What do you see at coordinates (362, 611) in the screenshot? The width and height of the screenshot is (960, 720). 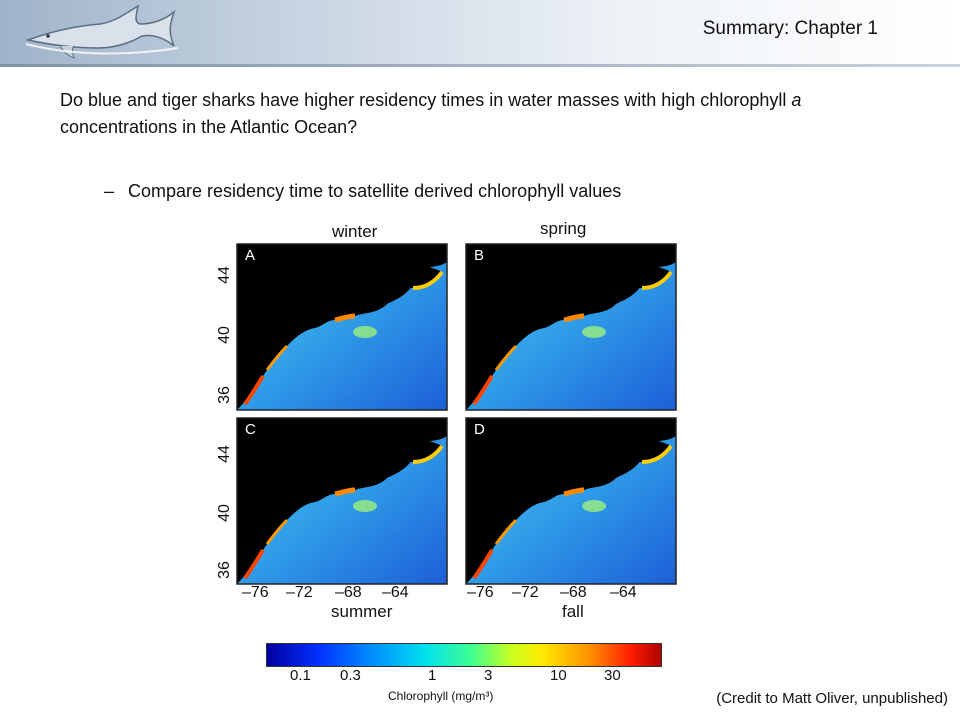 I see `season-label-summer: summer` at bounding box center [362, 611].